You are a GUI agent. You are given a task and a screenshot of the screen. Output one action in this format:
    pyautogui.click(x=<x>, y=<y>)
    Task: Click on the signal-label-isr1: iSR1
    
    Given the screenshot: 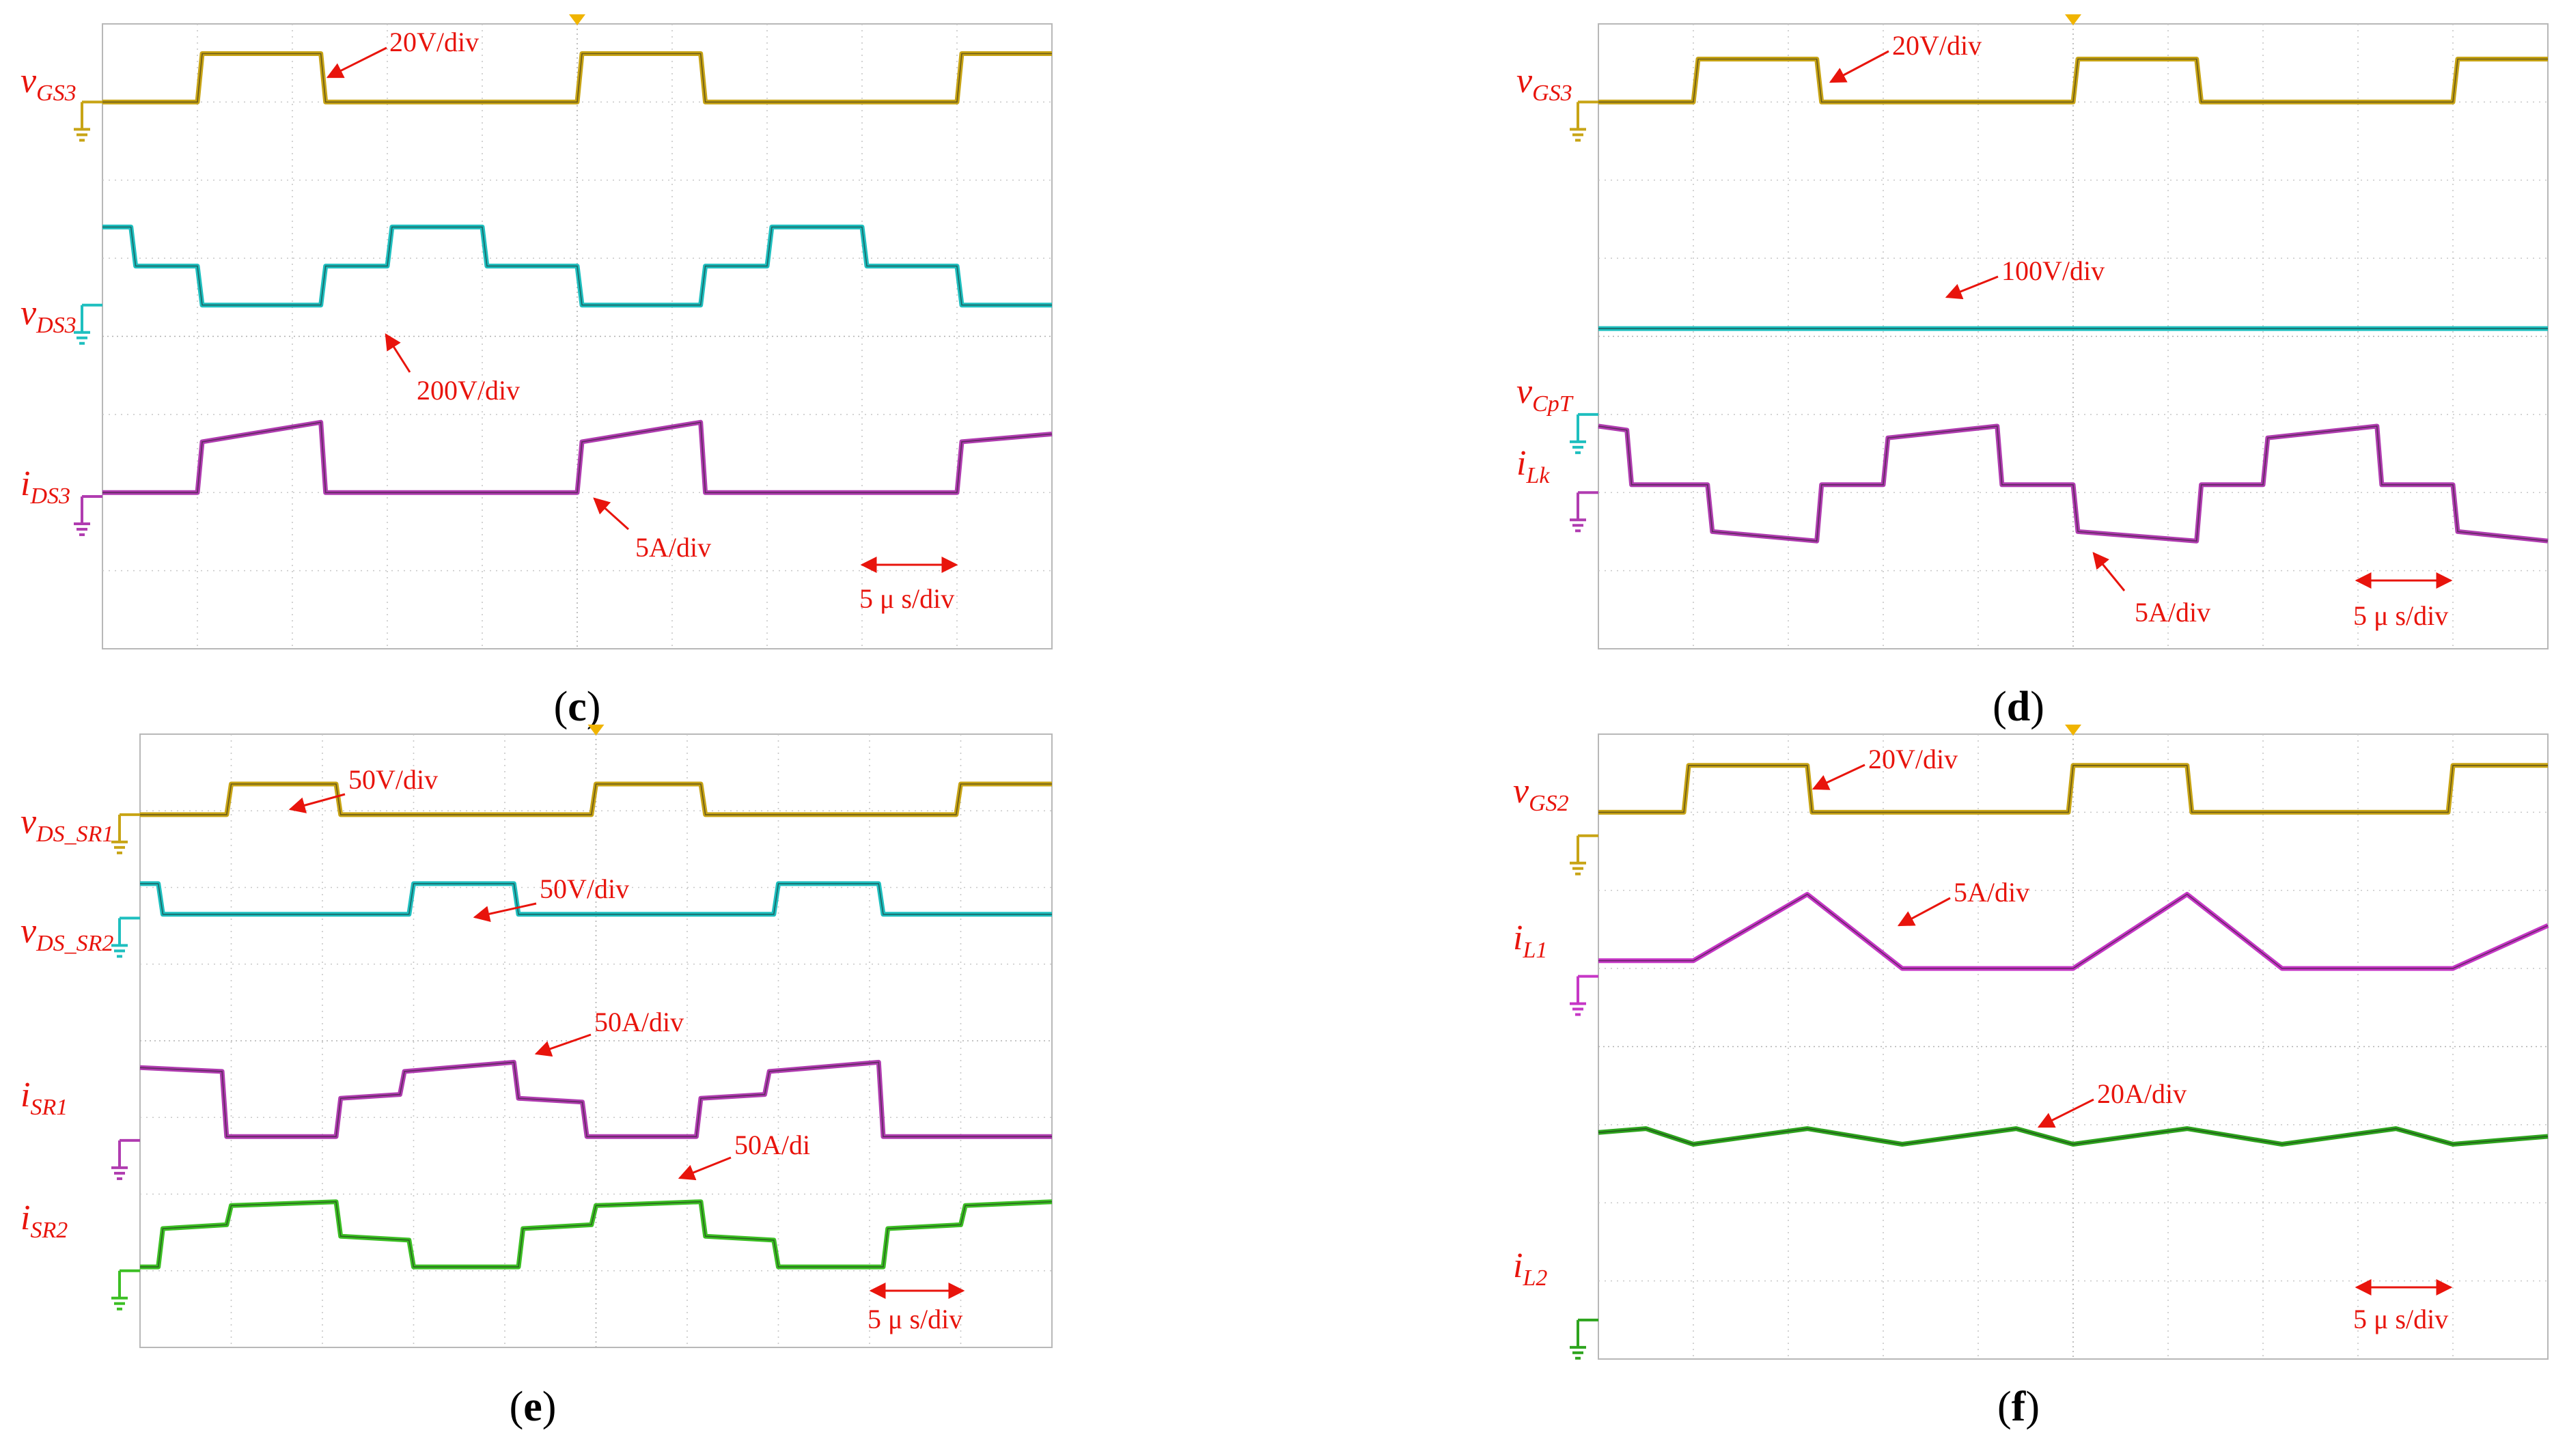 What is the action you would take?
    pyautogui.click(x=44, y=1098)
    